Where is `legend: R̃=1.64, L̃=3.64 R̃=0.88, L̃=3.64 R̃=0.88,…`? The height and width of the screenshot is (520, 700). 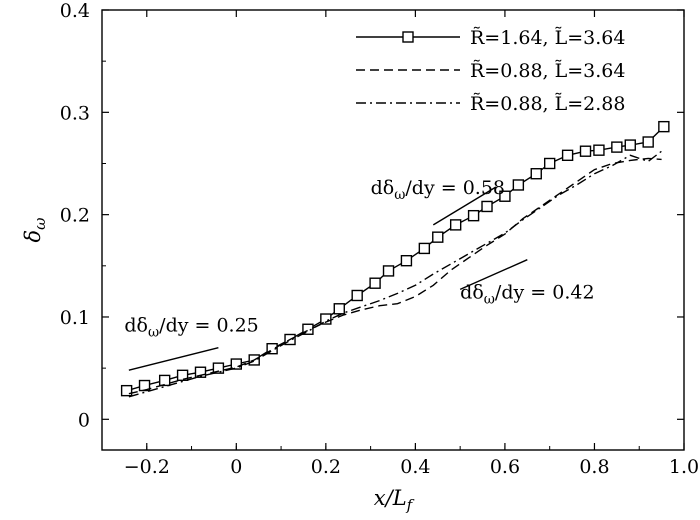 legend: R̃=1.64, L̃=3.64 R̃=0.88, L̃=3.64 R̃=0.88,… is located at coordinates (490, 71).